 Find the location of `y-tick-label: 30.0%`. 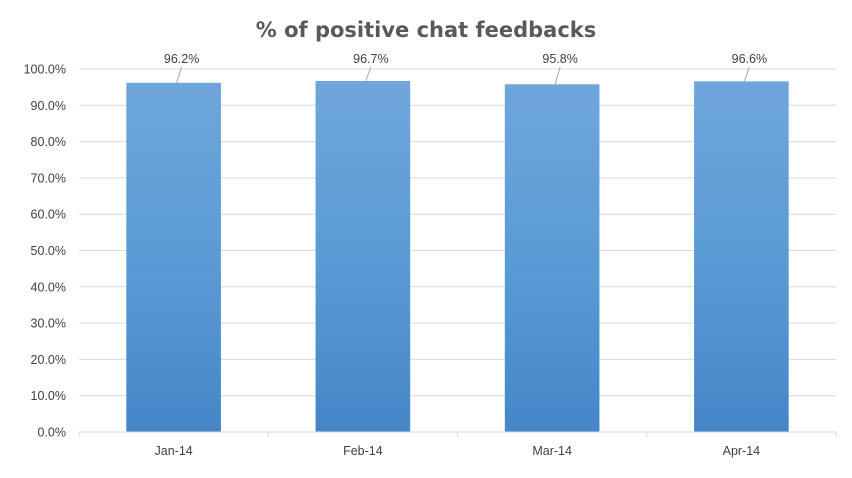

y-tick-label: 30.0% is located at coordinates (48, 324).